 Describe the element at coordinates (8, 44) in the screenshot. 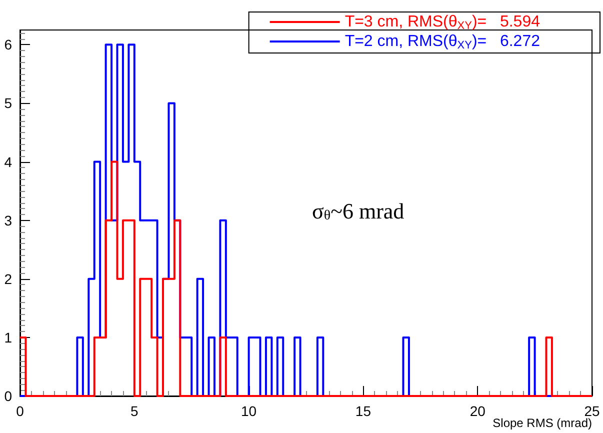

I see `y-tick-label: 6` at that location.